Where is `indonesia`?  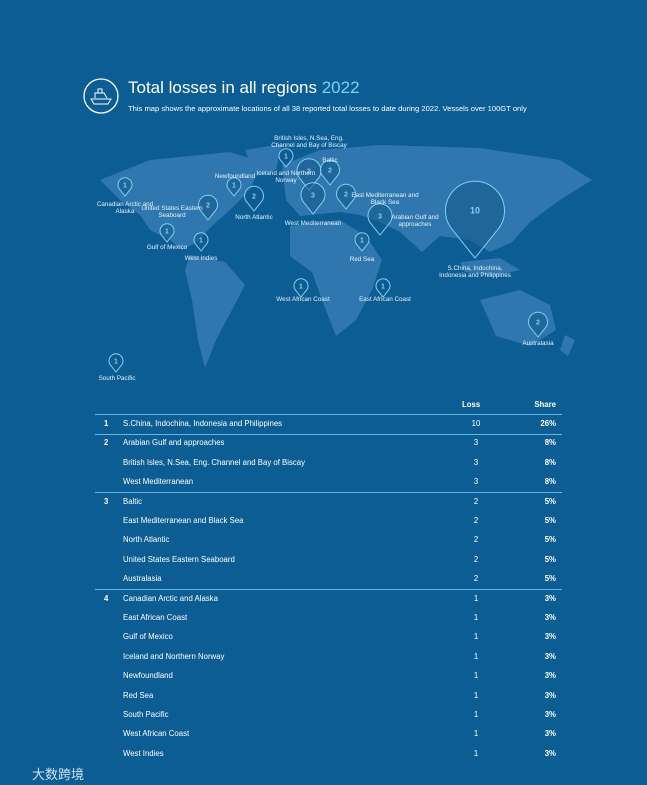 indonesia is located at coordinates (490, 267).